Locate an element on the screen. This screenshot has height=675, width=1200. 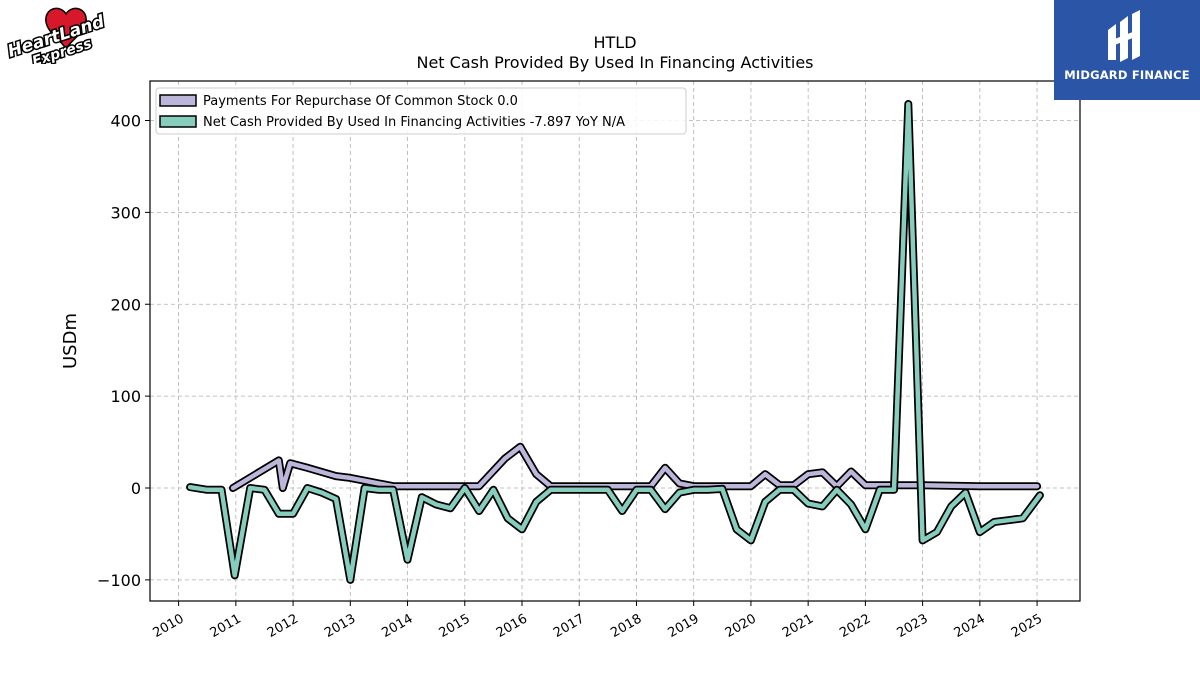
x-tick-label: 2017 is located at coordinates (569, 626).